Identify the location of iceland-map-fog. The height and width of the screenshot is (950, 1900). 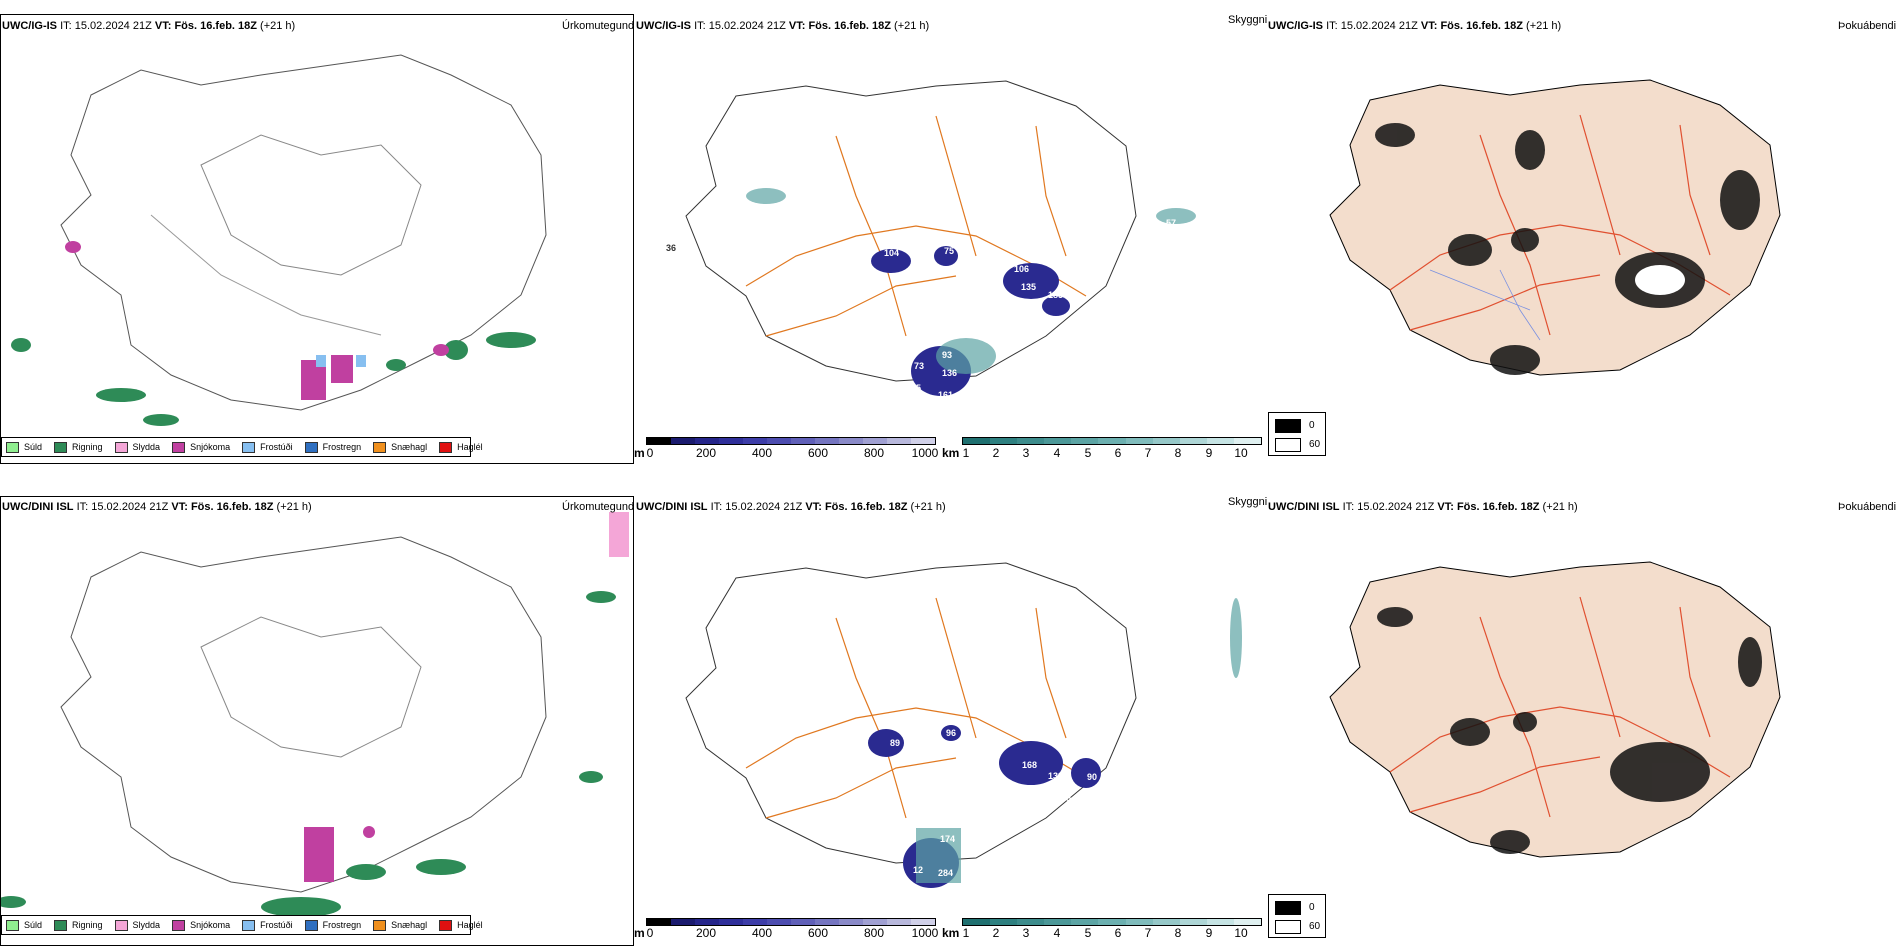
(1555, 227).